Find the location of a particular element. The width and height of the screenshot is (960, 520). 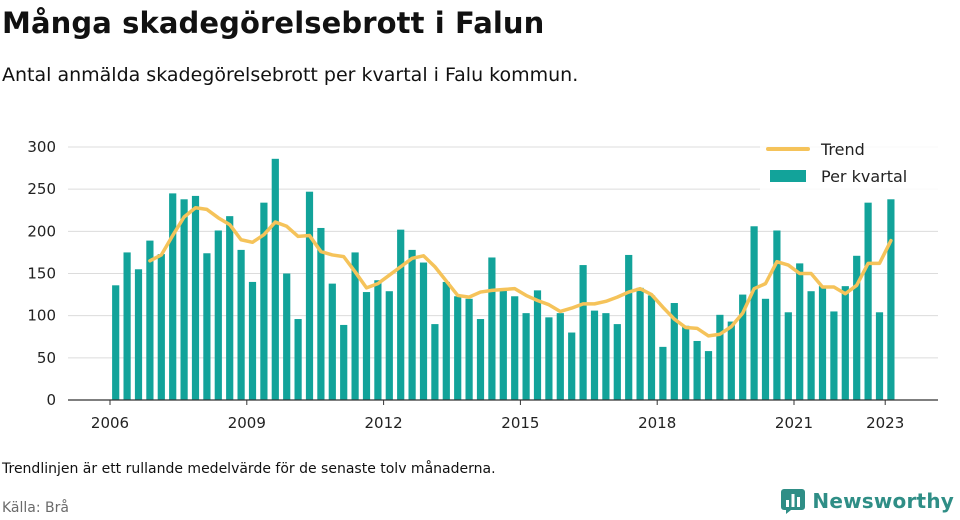

x-tick-label: 2015 is located at coordinates (520, 423).